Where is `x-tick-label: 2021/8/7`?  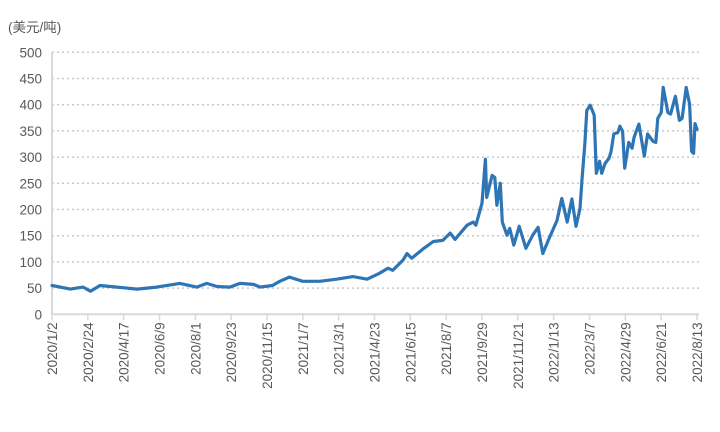 x-tick-label: 2021/8/7 is located at coordinates (446, 348).